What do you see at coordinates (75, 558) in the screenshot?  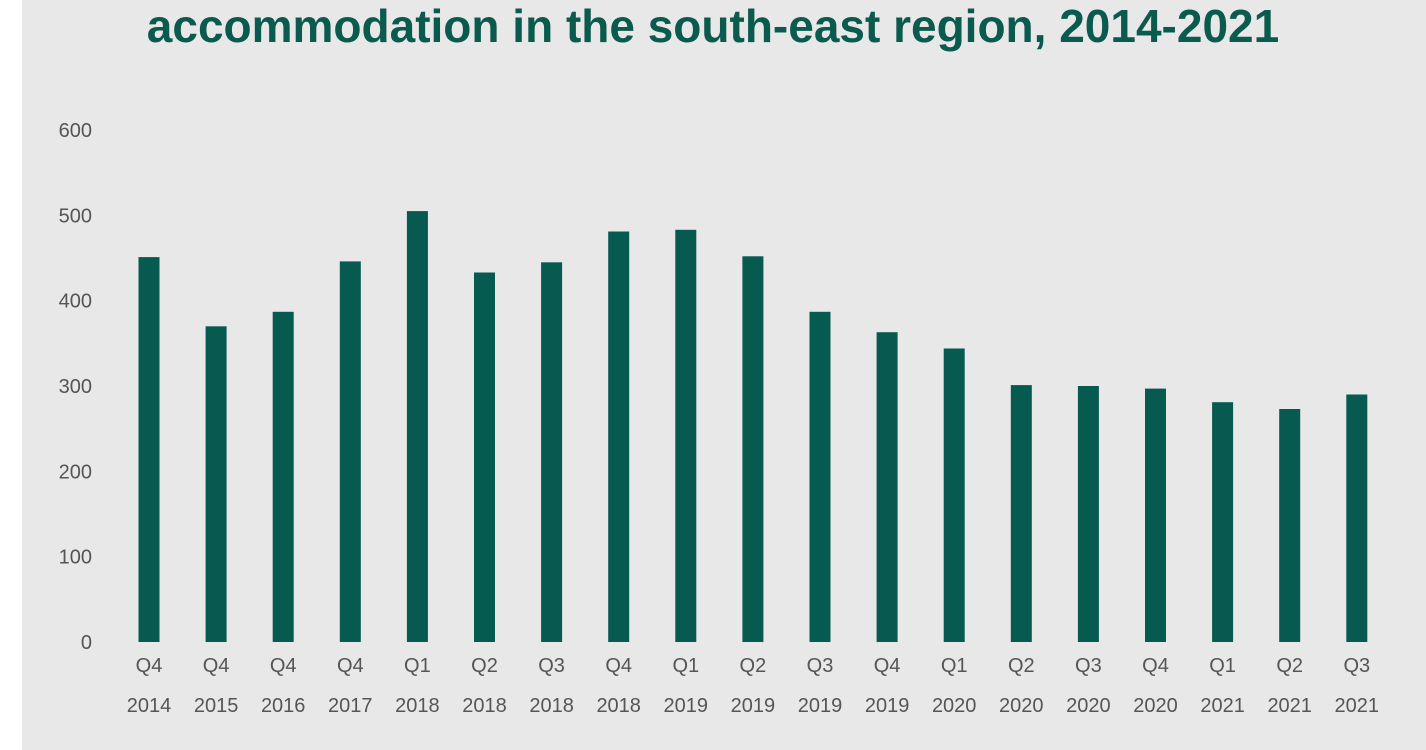 I see `y-tick-label: 100` at bounding box center [75, 558].